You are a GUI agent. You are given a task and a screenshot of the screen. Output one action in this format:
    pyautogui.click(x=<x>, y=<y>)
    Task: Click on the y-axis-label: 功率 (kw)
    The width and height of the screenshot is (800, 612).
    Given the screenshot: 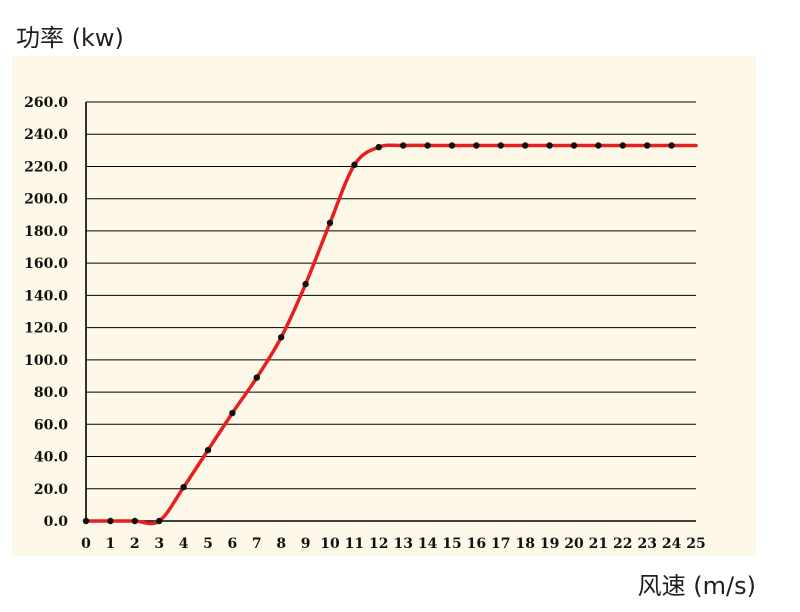 What is the action you would take?
    pyautogui.click(x=70, y=38)
    